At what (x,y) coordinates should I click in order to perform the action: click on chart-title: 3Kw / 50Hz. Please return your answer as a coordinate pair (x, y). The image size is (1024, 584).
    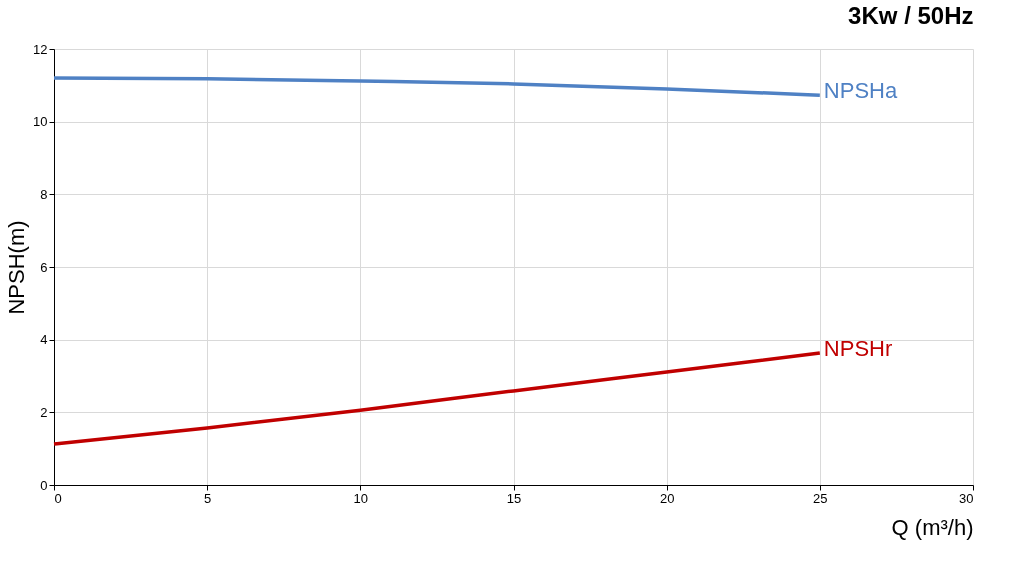
    Looking at the image, I should click on (911, 15).